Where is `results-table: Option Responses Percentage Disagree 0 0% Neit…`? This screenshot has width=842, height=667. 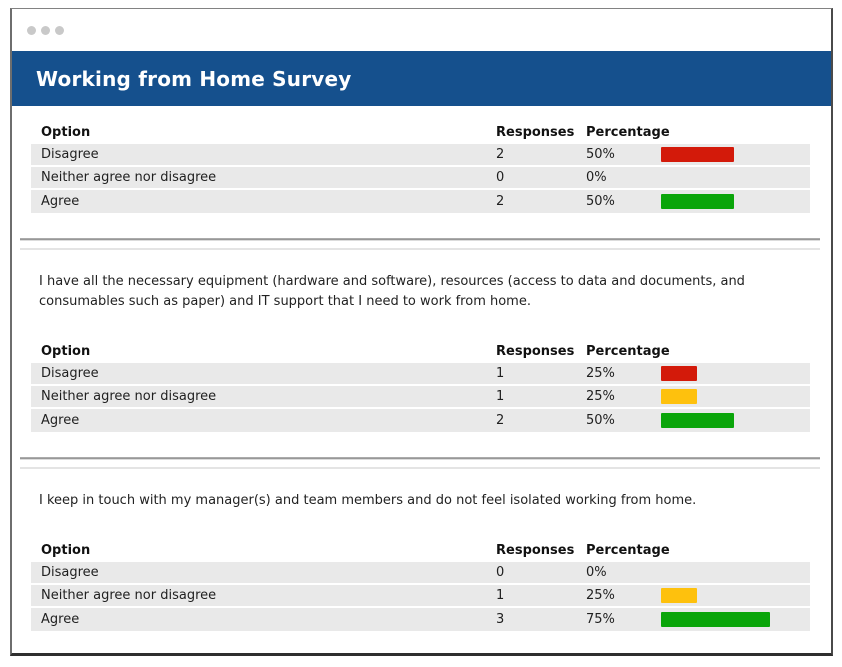 results-table: Option Responses Percentage Disagree 0 0% Neit… is located at coordinates (420, 585).